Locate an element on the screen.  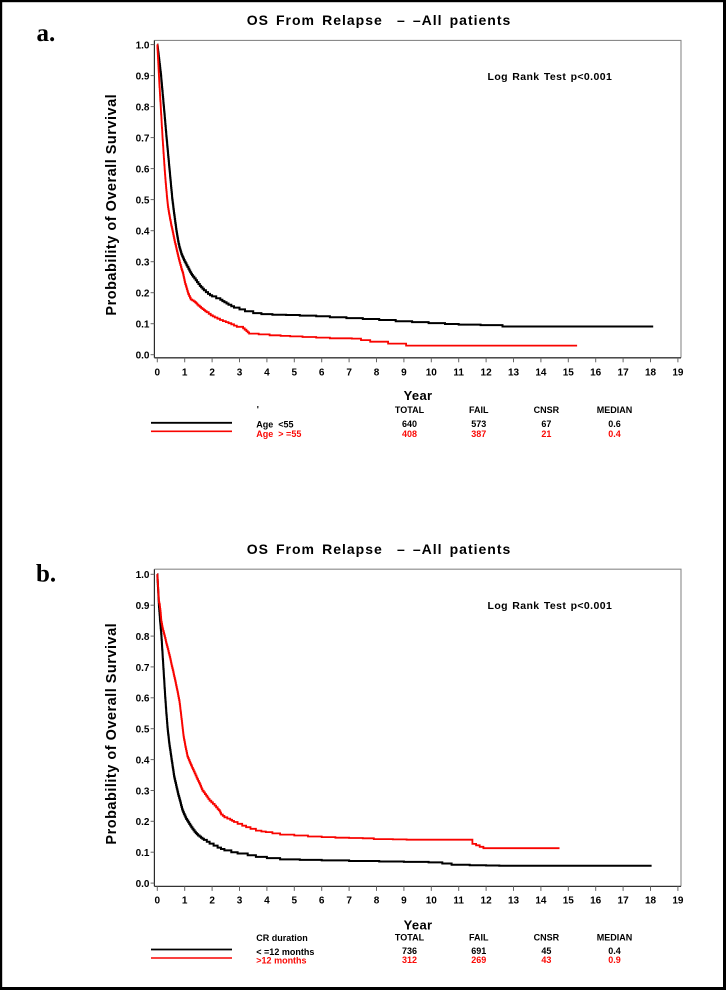
svg-text: 640 is located at coordinates (409, 424).